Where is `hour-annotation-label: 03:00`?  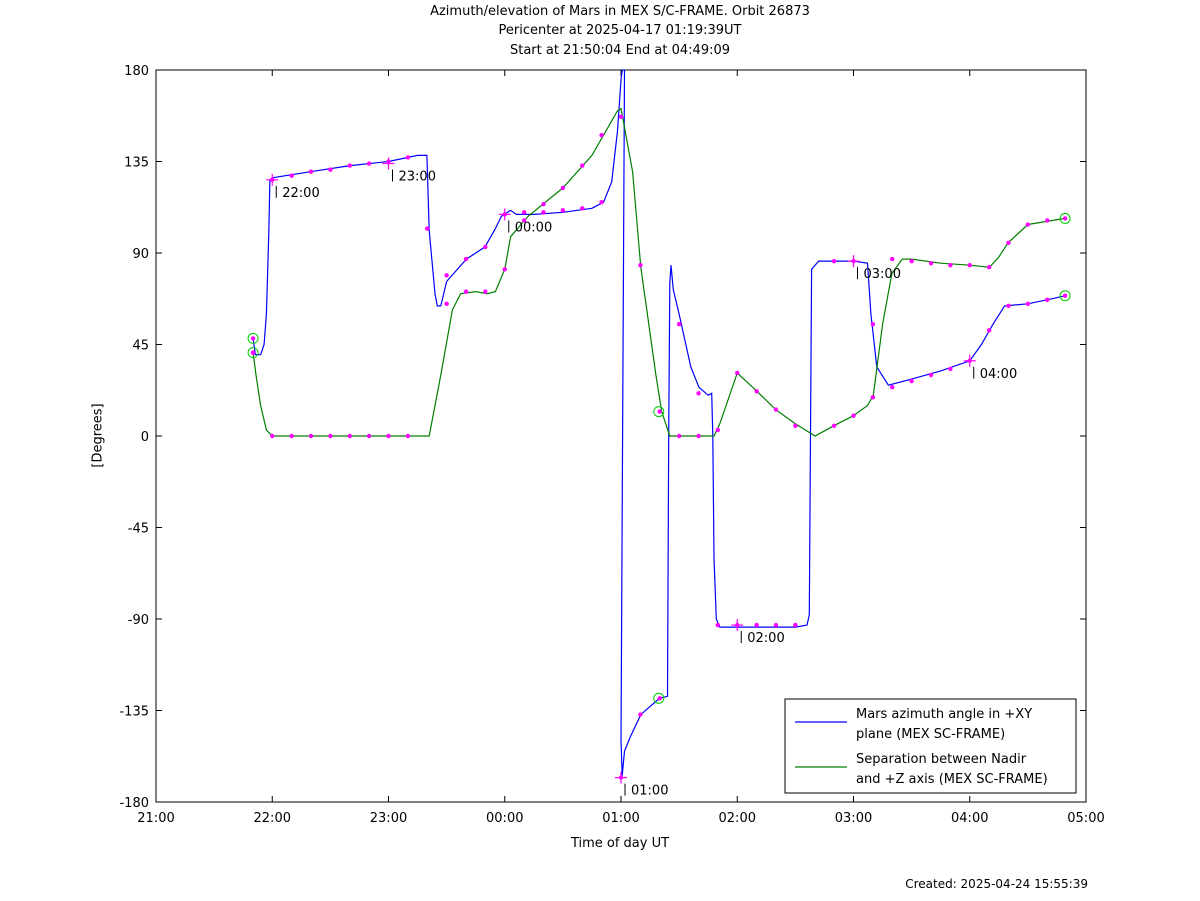 hour-annotation-label: 03:00 is located at coordinates (882, 274).